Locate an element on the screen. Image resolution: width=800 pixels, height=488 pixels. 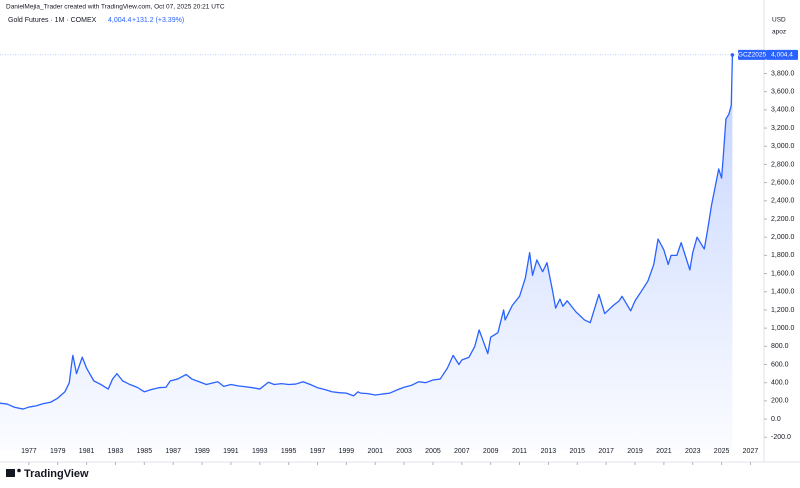
x-tick-label: 2023 is located at coordinates (693, 451).